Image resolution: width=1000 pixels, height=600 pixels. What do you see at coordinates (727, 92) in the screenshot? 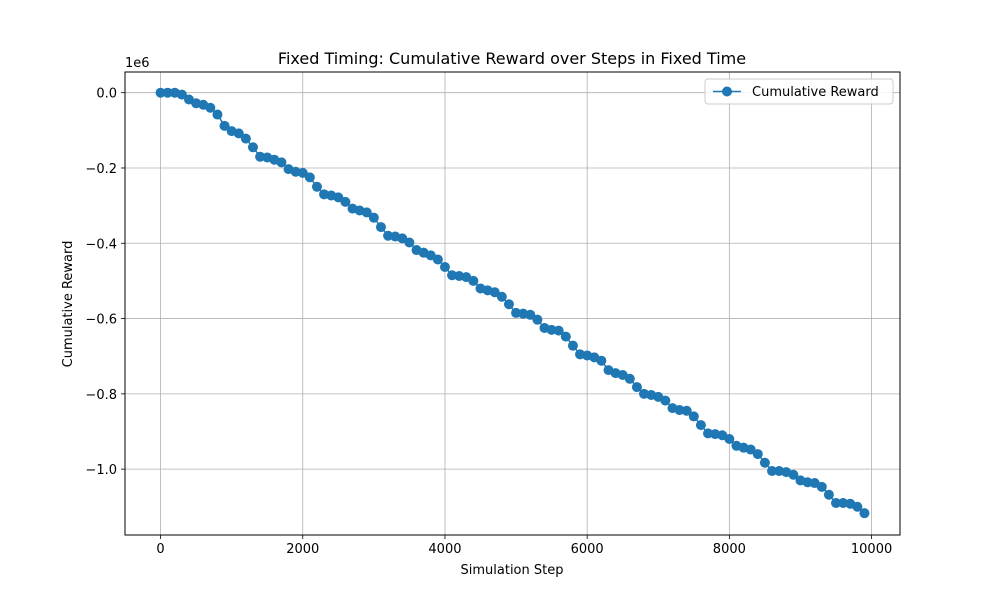
I see `legend-marker-swatch` at bounding box center [727, 92].